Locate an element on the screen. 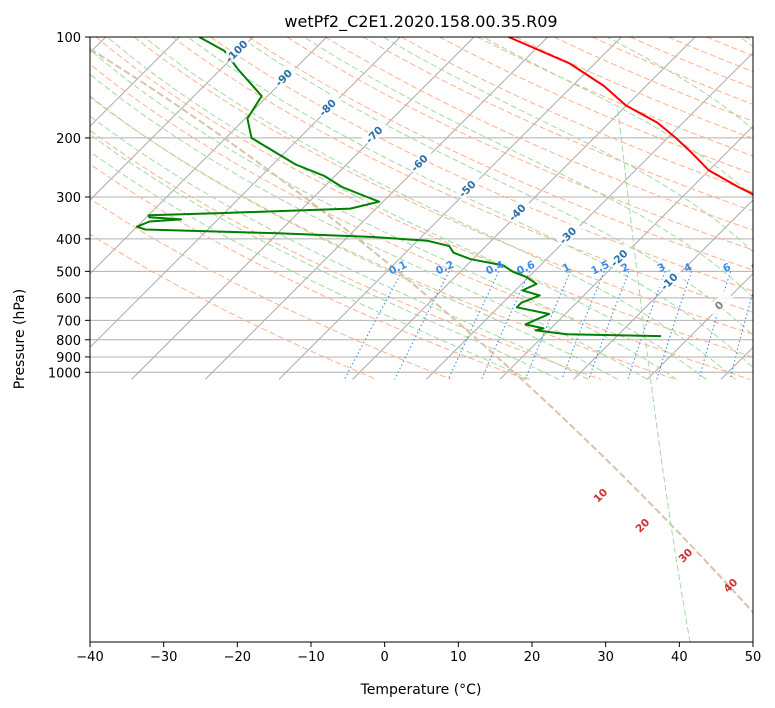  y-tick-label: 500 is located at coordinates (68, 272).